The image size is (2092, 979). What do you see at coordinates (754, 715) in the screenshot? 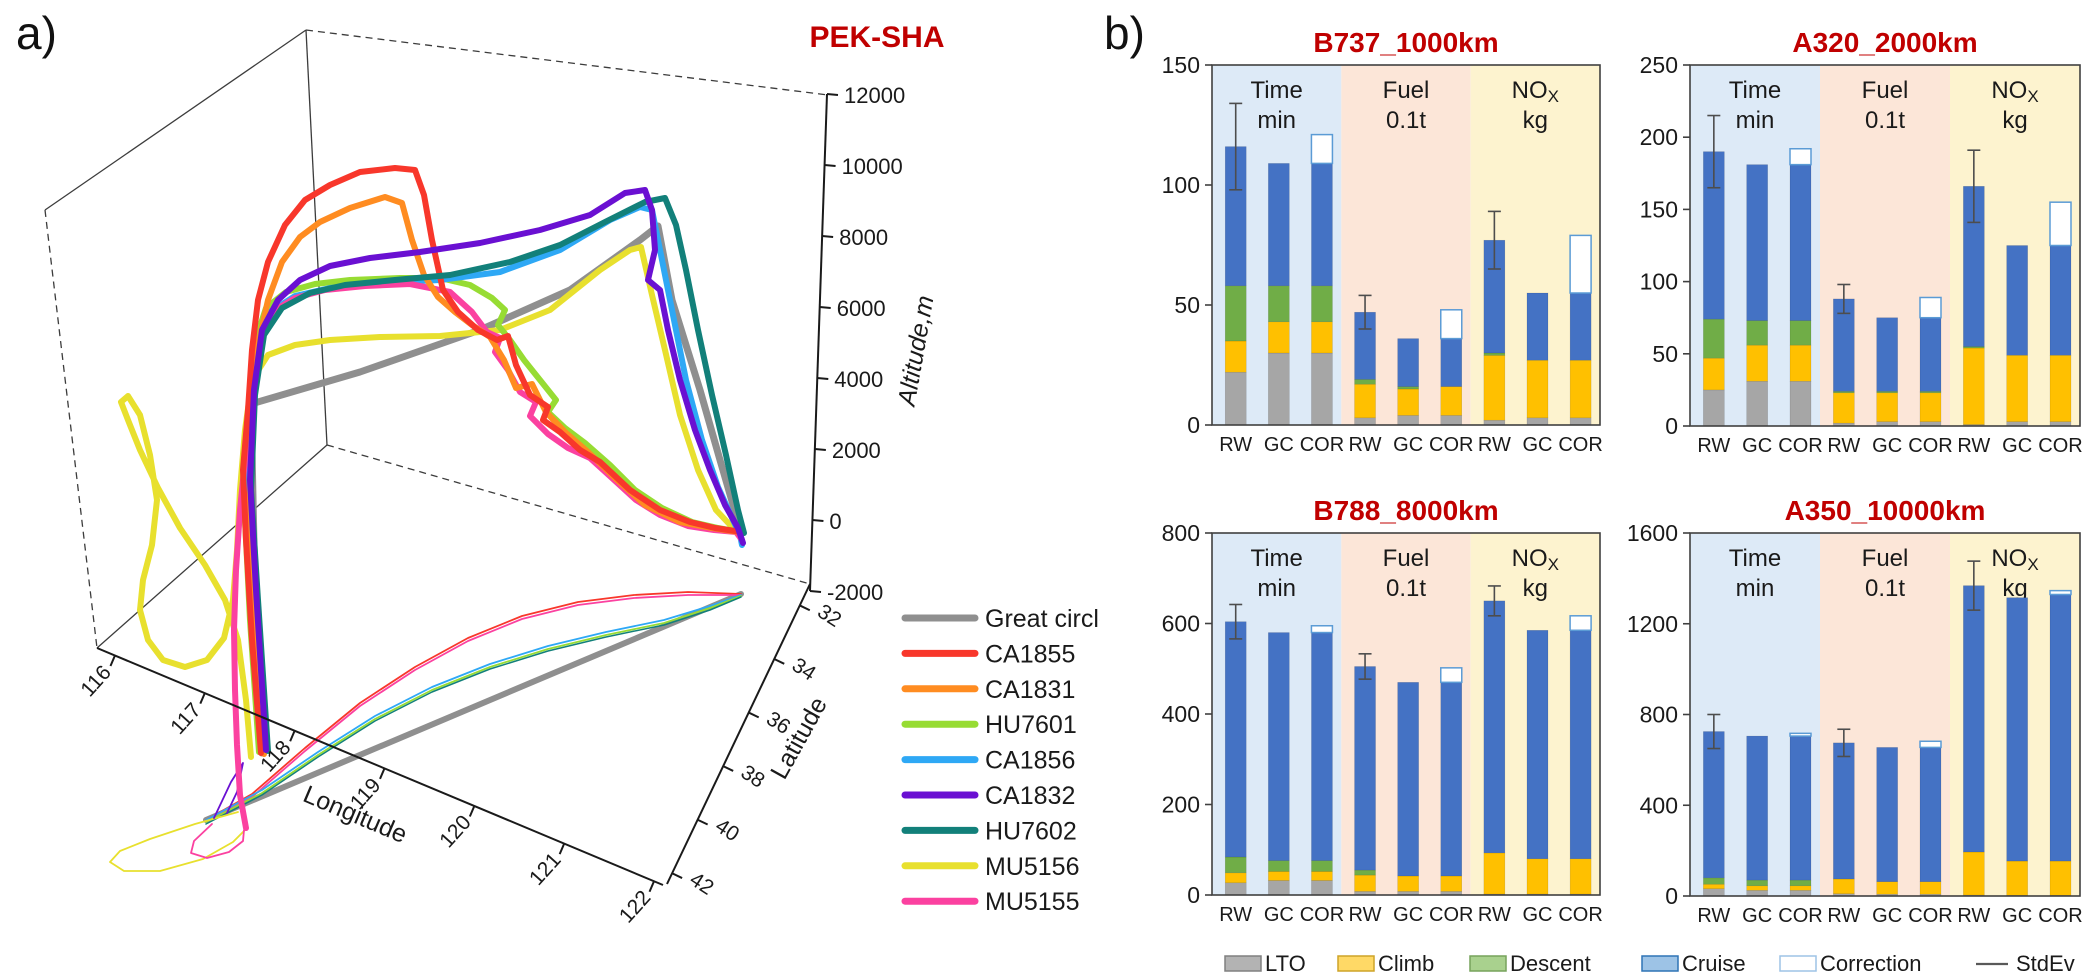
I see `latitude-tick` at bounding box center [754, 715].